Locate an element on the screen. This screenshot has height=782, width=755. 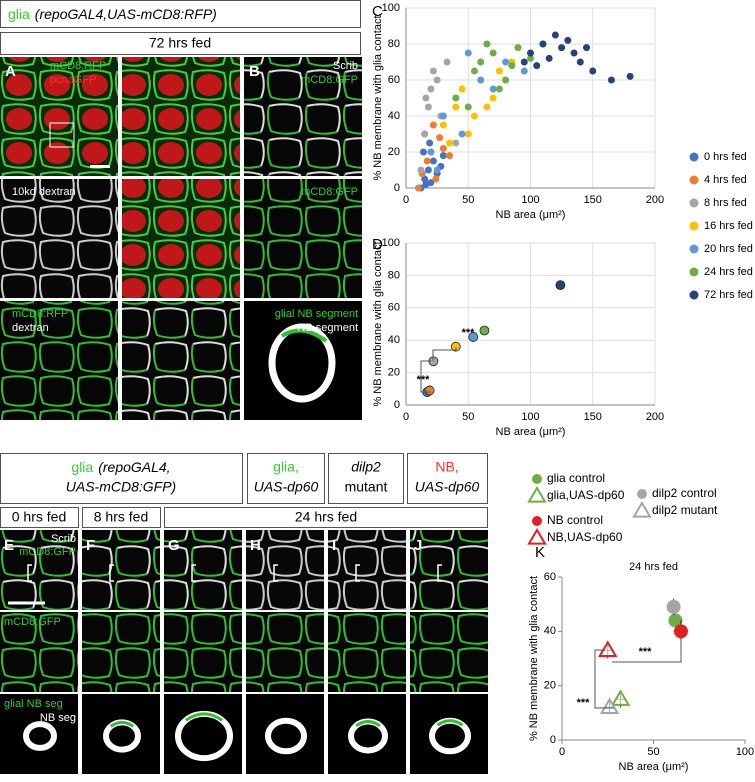
legend-label: dilp2 control is located at coordinates (684, 493).